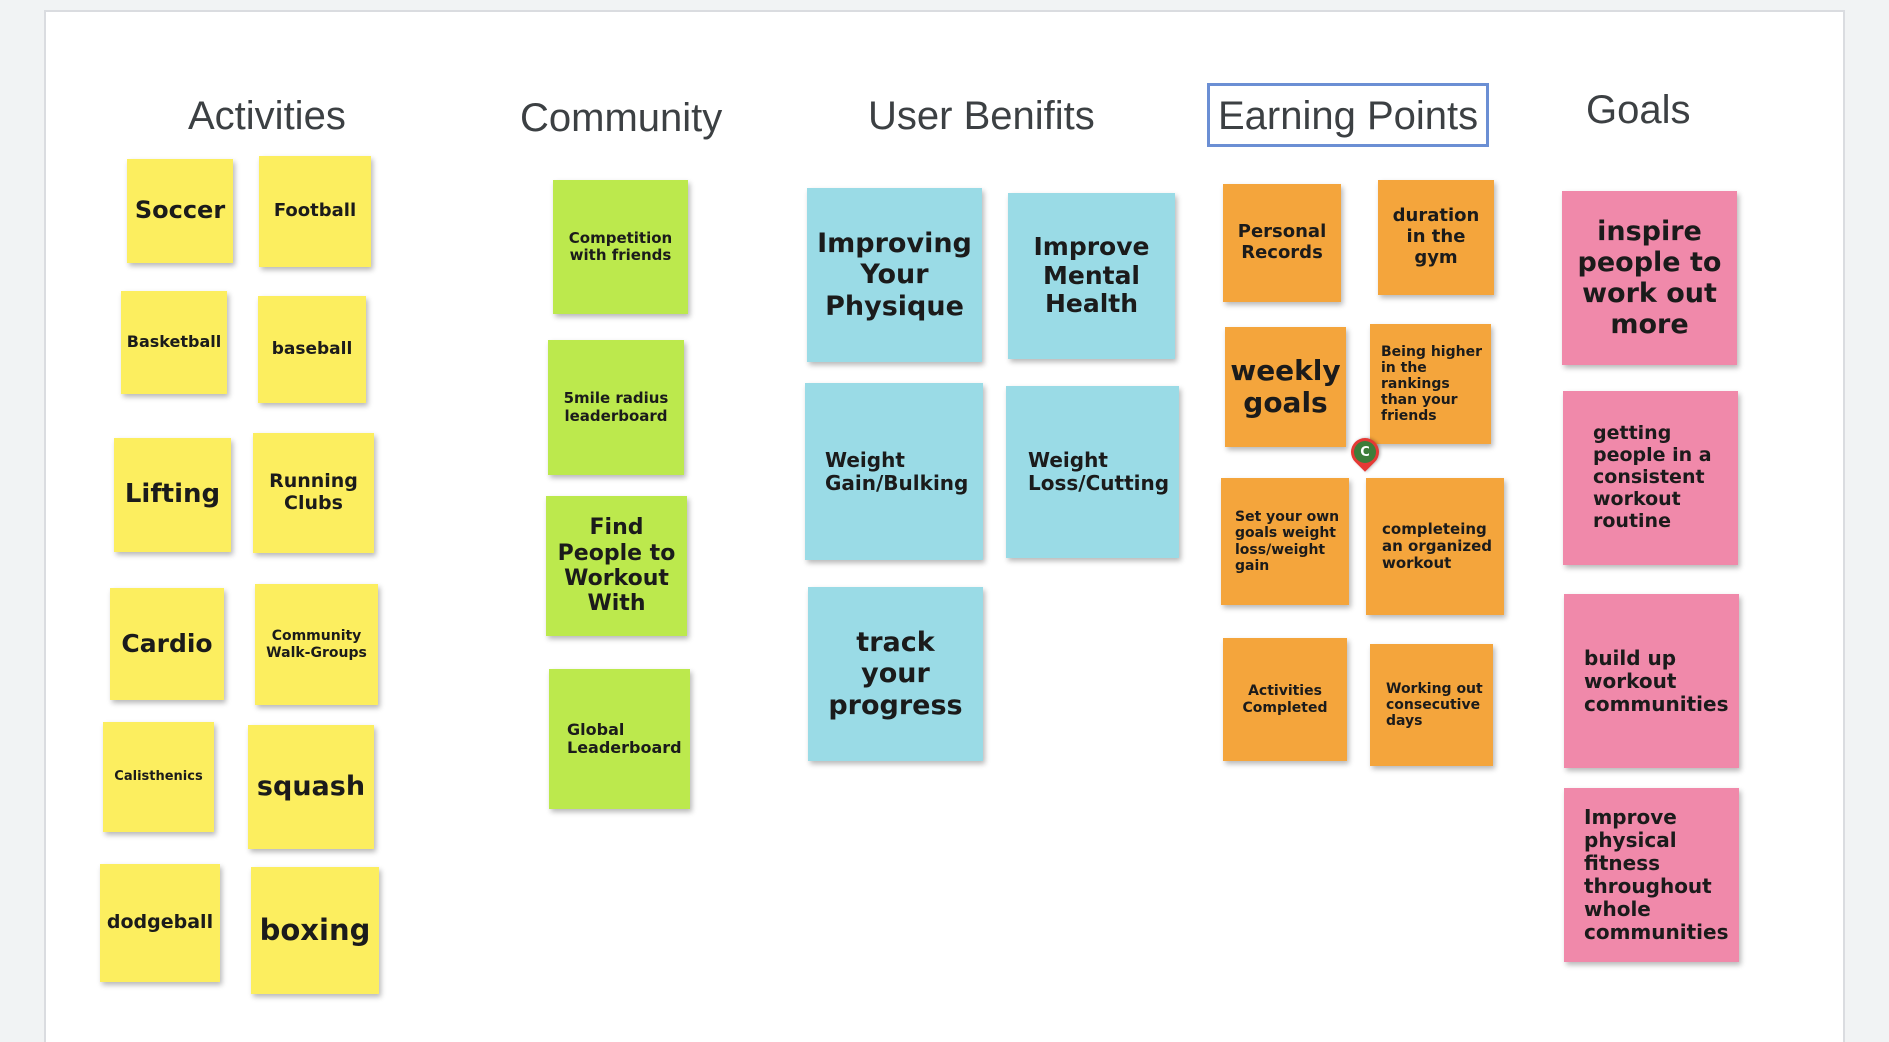 The height and width of the screenshot is (1042, 1889). I want to click on sticky-note: track your progress, so click(895, 674).